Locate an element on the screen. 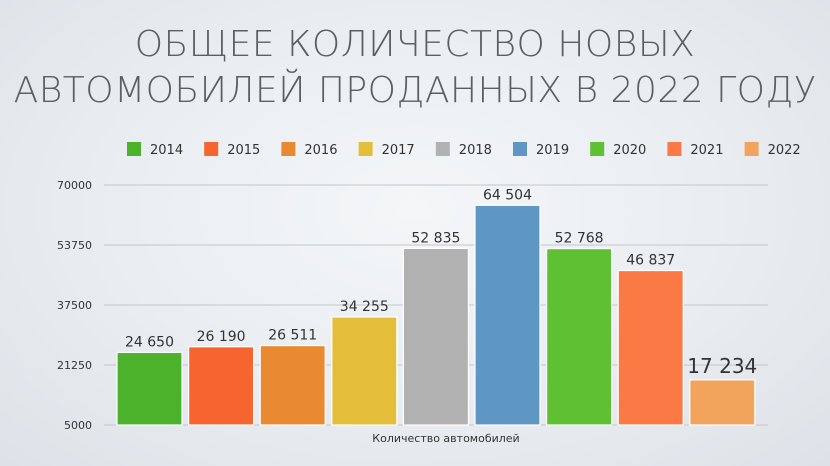 This screenshot has height=466, width=830. legend-swatch-2016 is located at coordinates (288, 149).